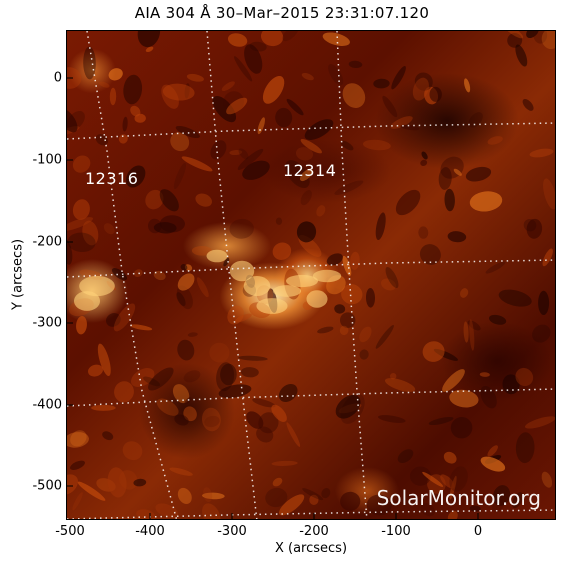  Describe the element at coordinates (282, 13) in the screenshot. I see `image-title: AIA 304 Å 30–Mar–2015 23:31:07.120` at that location.